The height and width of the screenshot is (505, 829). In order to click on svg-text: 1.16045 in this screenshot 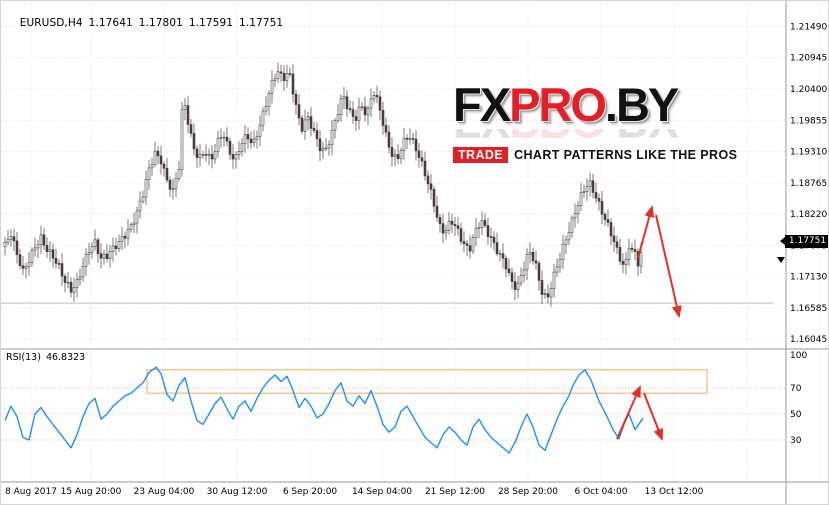, I will do `click(808, 340)`.